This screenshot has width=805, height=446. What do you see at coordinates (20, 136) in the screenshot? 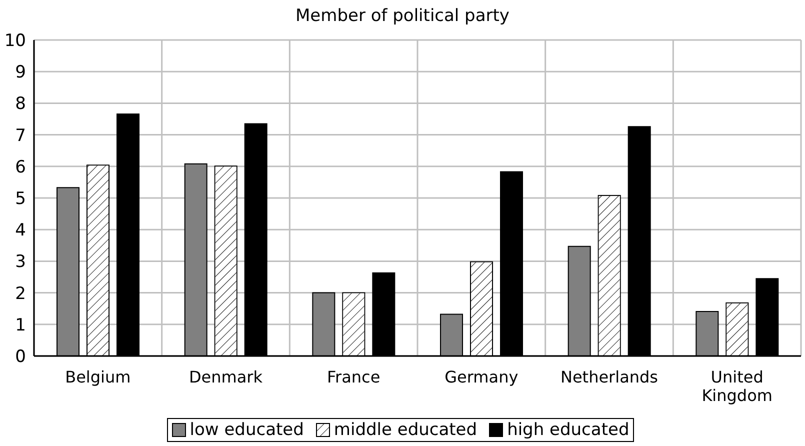
I see `y-tick-label: 7` at bounding box center [20, 136].